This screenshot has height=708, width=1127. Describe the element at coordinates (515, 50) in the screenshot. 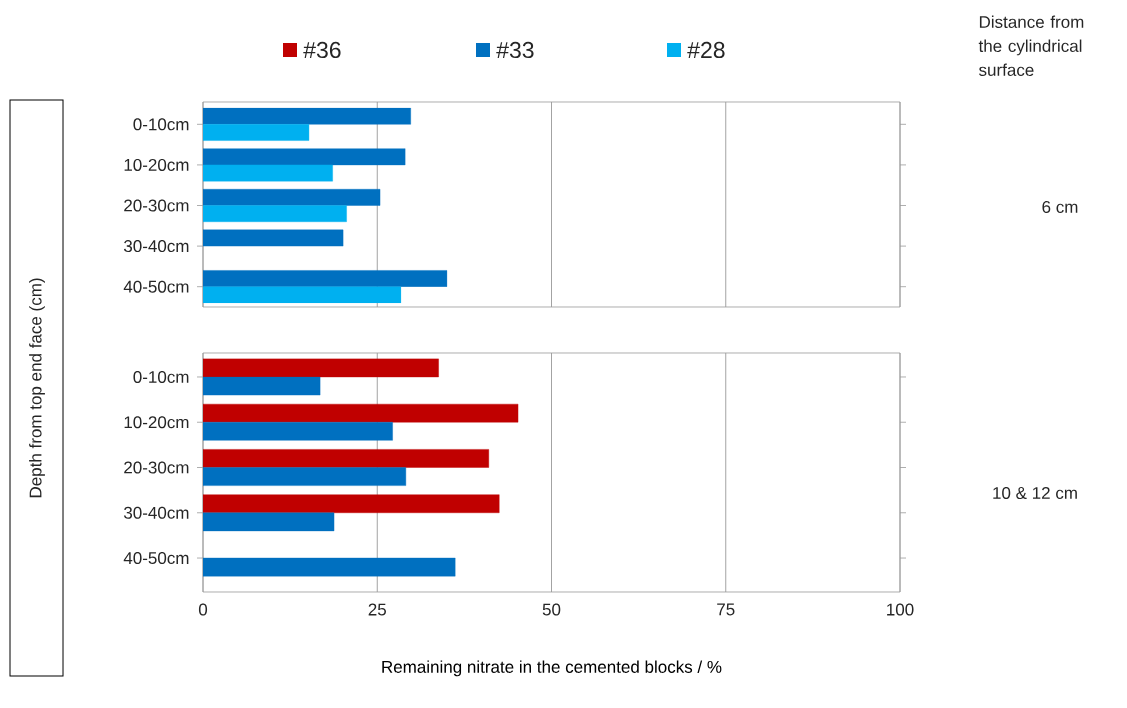

I see `legend-label: #33` at that location.